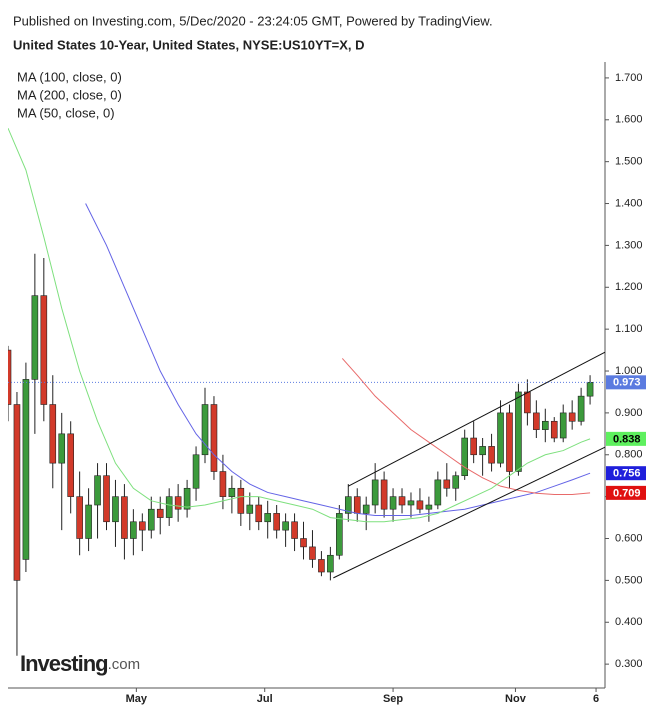 This screenshot has width=658, height=711. Describe the element at coordinates (629, 538) in the screenshot. I see `y-tick-label: 0.600` at that location.